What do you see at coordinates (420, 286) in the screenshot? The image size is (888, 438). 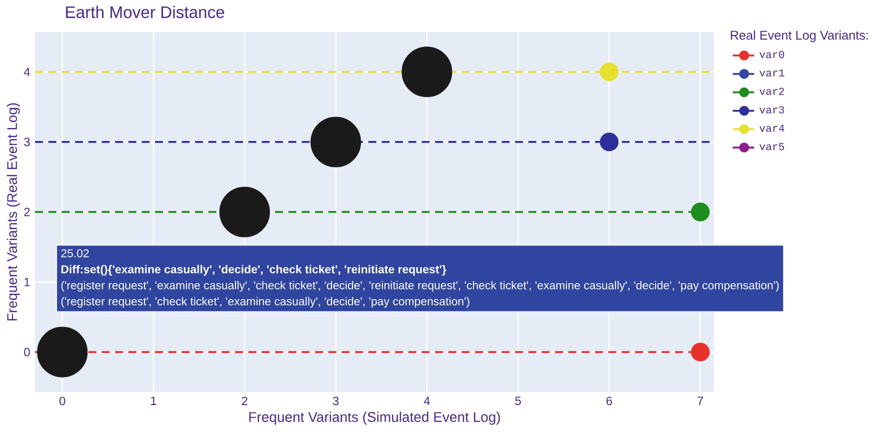 I see `annotation: ('register request', 'examine casually', 'check ticket', 'decide', 'reinitiate request', 'check ticket', 'examine casually', 'decide', 'pay compensation')` at bounding box center [420, 286].